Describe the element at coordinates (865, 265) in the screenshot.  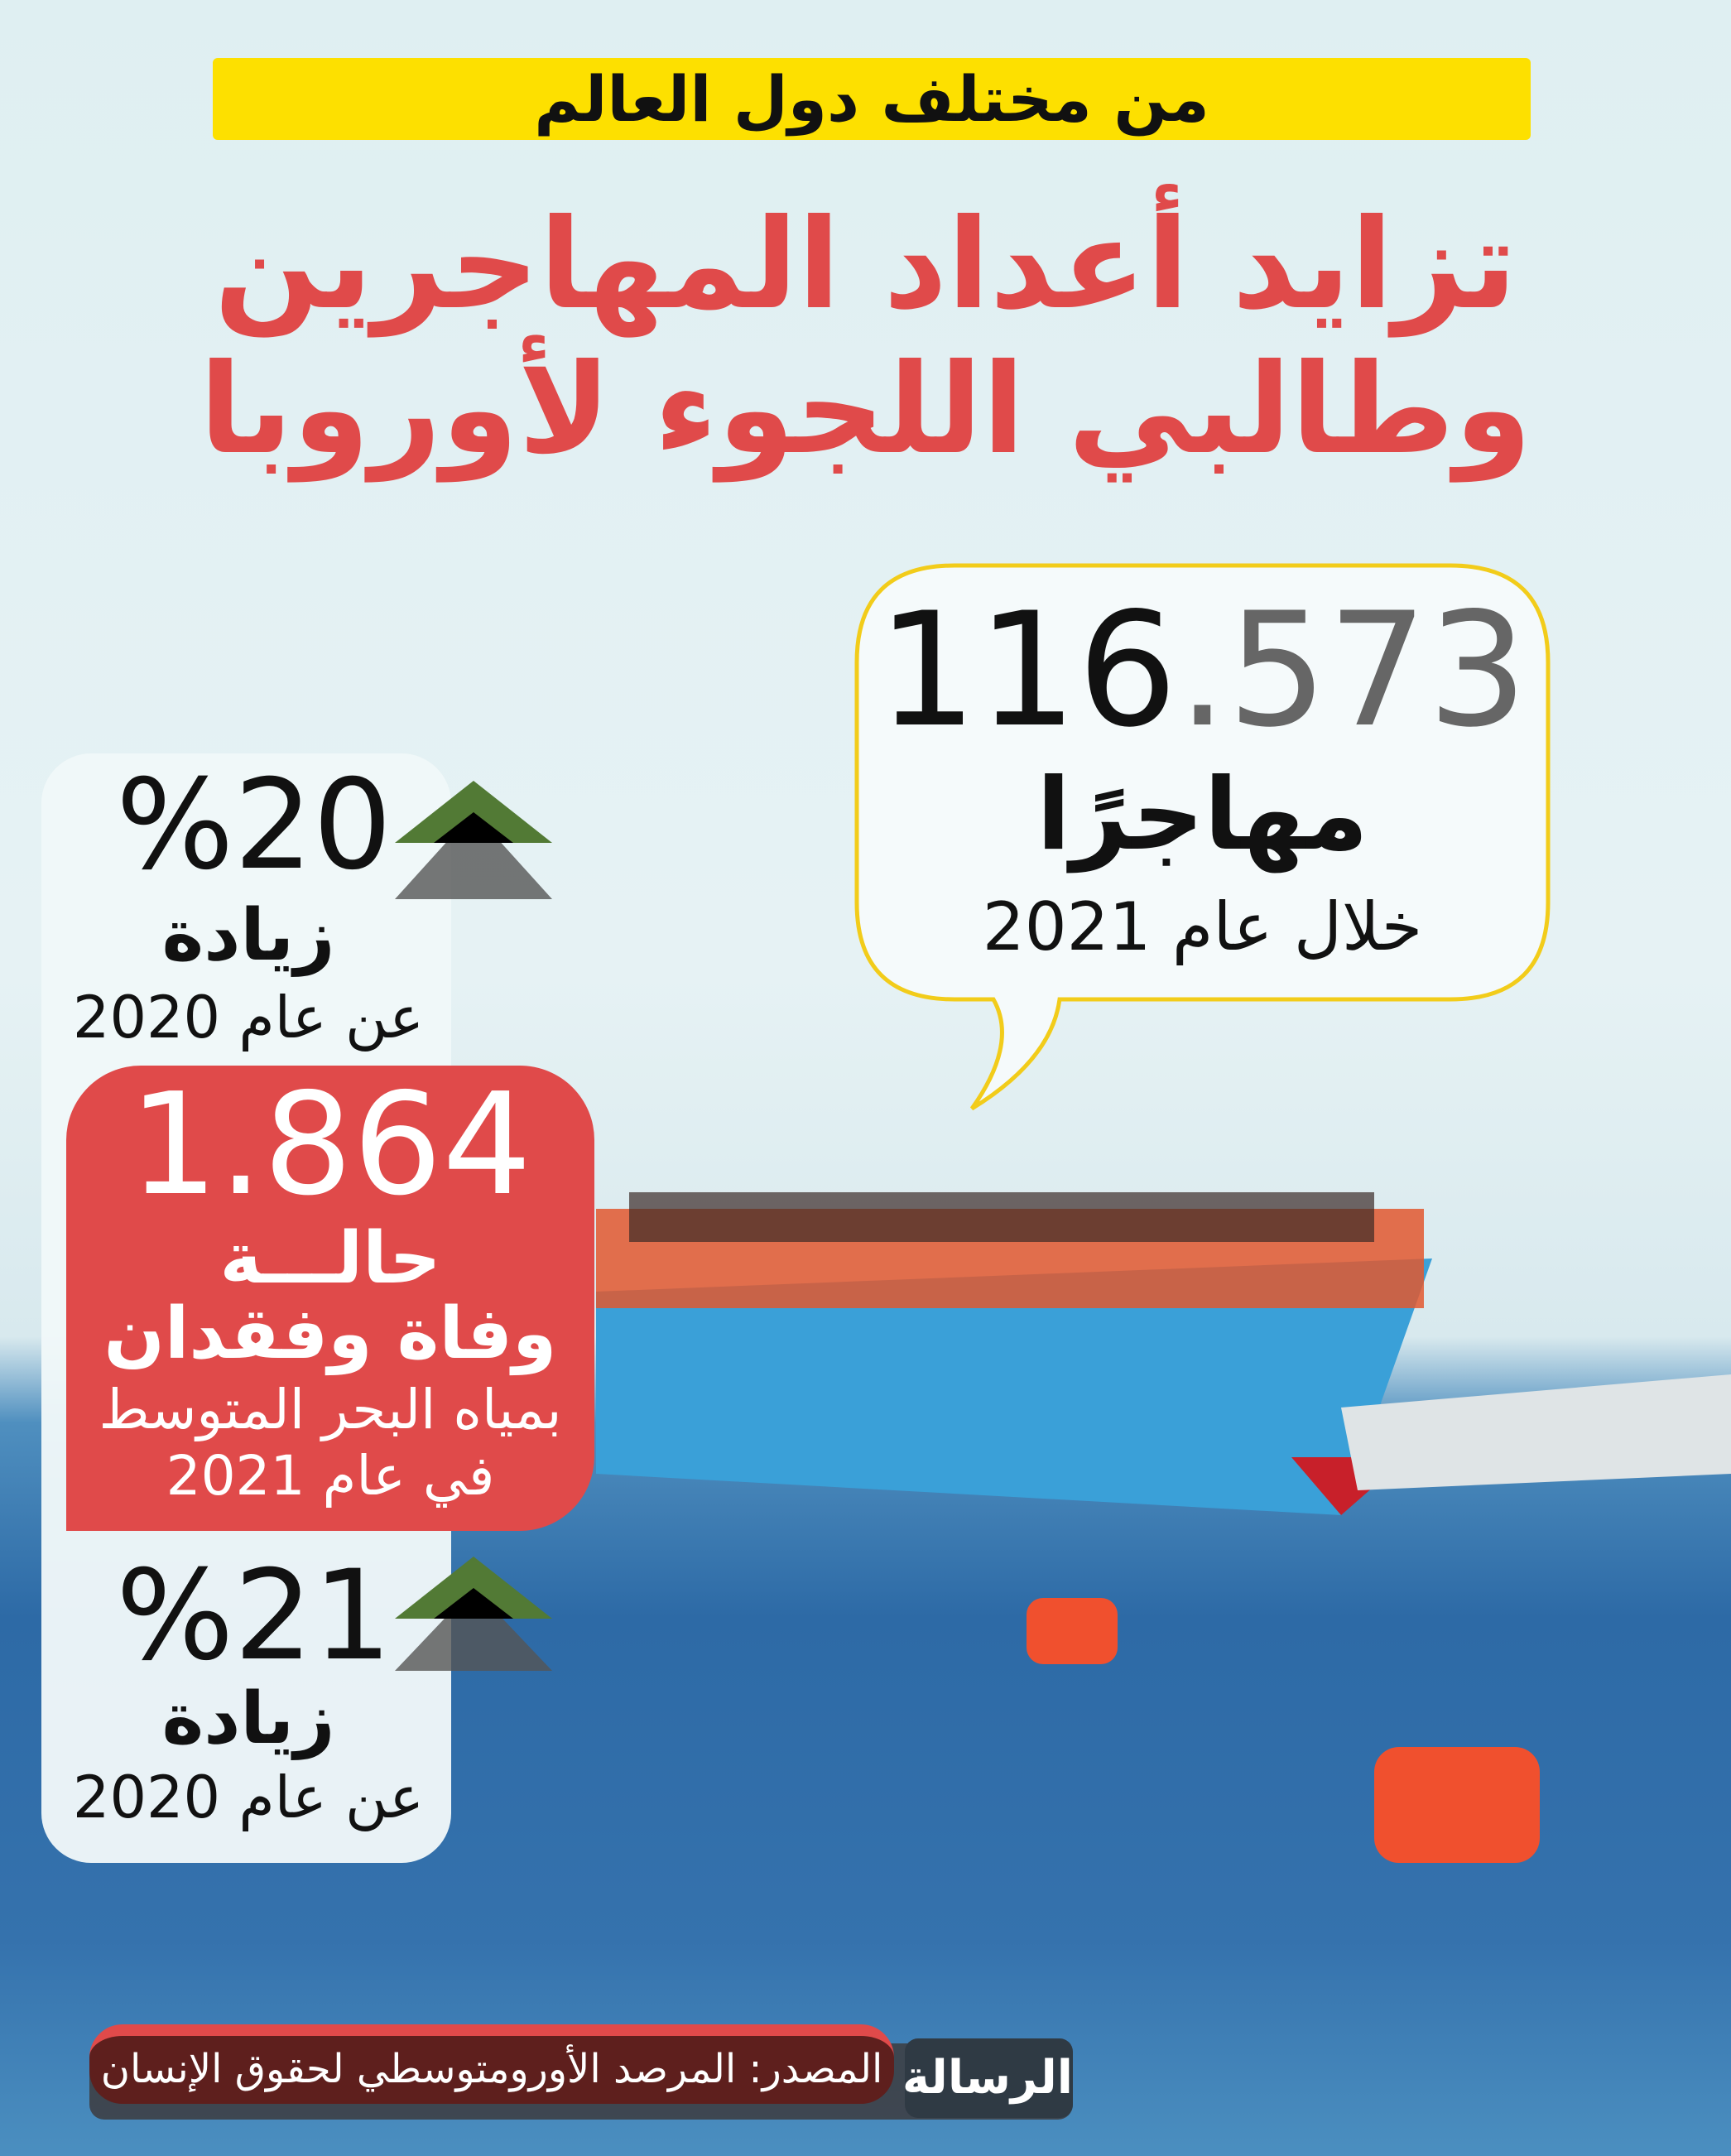
I see `title-line-1: تزايد أعداد المهاجرين` at that location.